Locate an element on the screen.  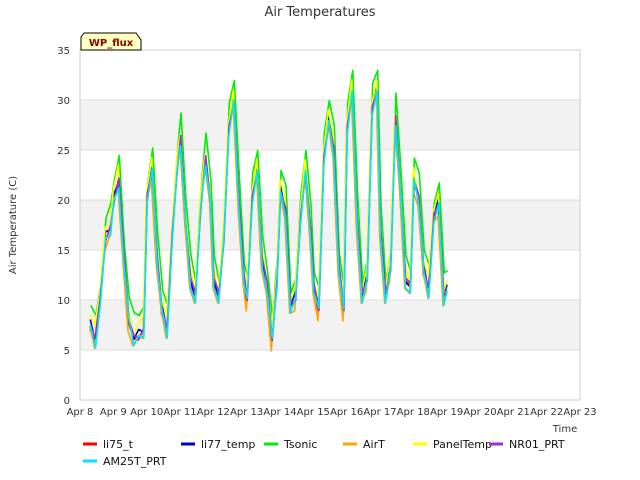
y-tick-label: 25 is located at coordinates (63, 151).